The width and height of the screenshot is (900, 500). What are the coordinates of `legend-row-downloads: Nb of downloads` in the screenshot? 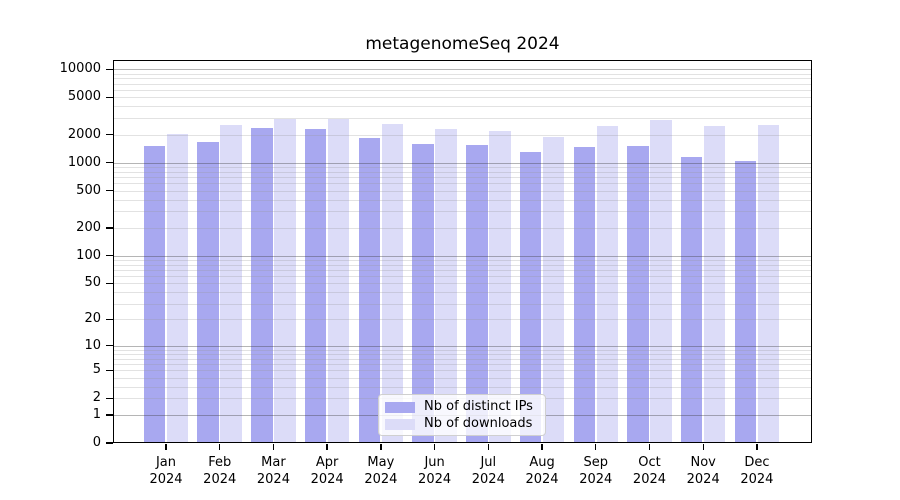 It's located at (462, 424).